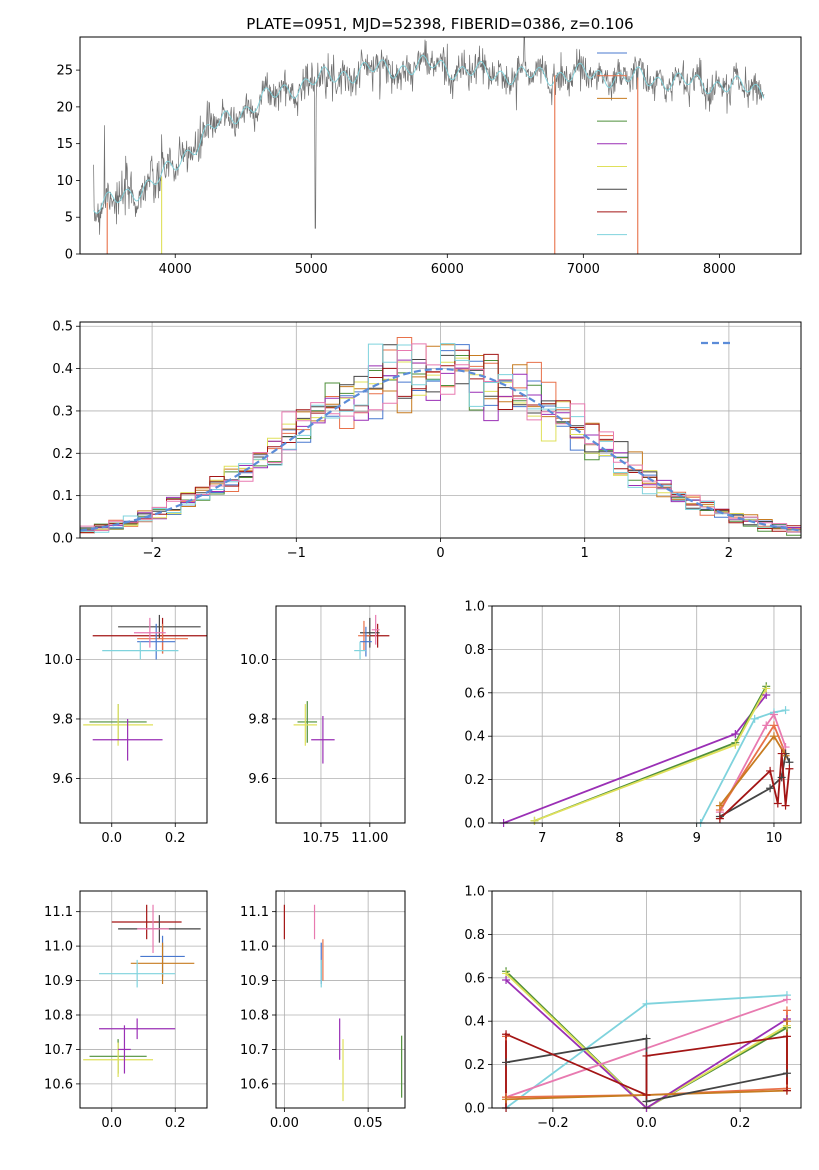  I want to click on age-vs-mass-panel: 10.75 11.00 9.6 9.8 10.0, so click(323, 725).